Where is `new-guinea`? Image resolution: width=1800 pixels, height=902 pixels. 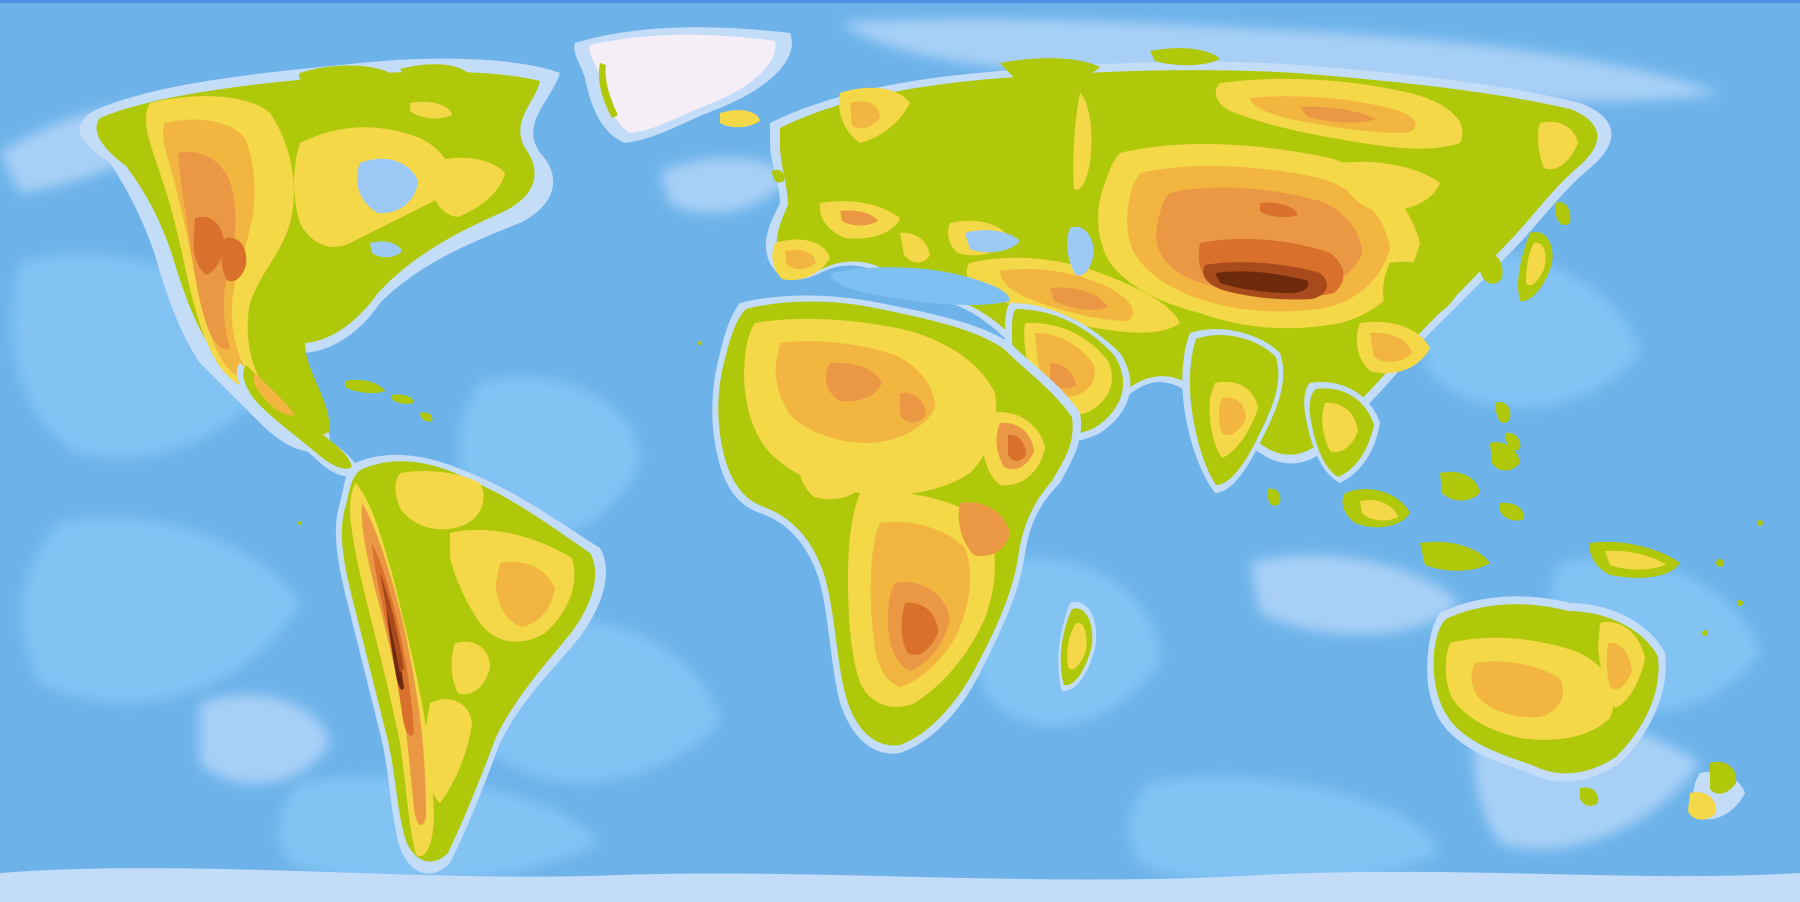
new-guinea is located at coordinates (1634, 559).